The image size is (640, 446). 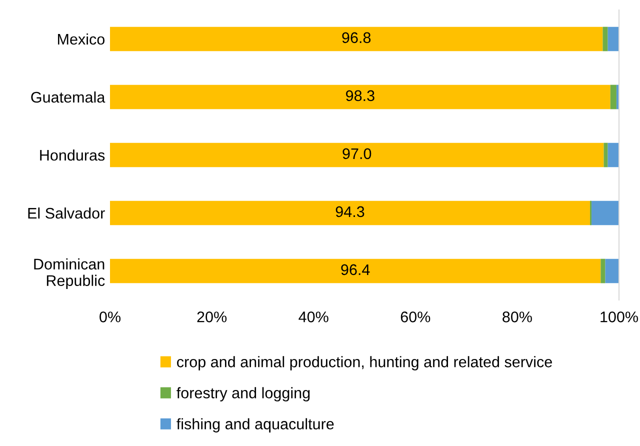 What do you see at coordinates (69, 274) in the screenshot?
I see `y-tick-label: Dominican Republic` at bounding box center [69, 274].